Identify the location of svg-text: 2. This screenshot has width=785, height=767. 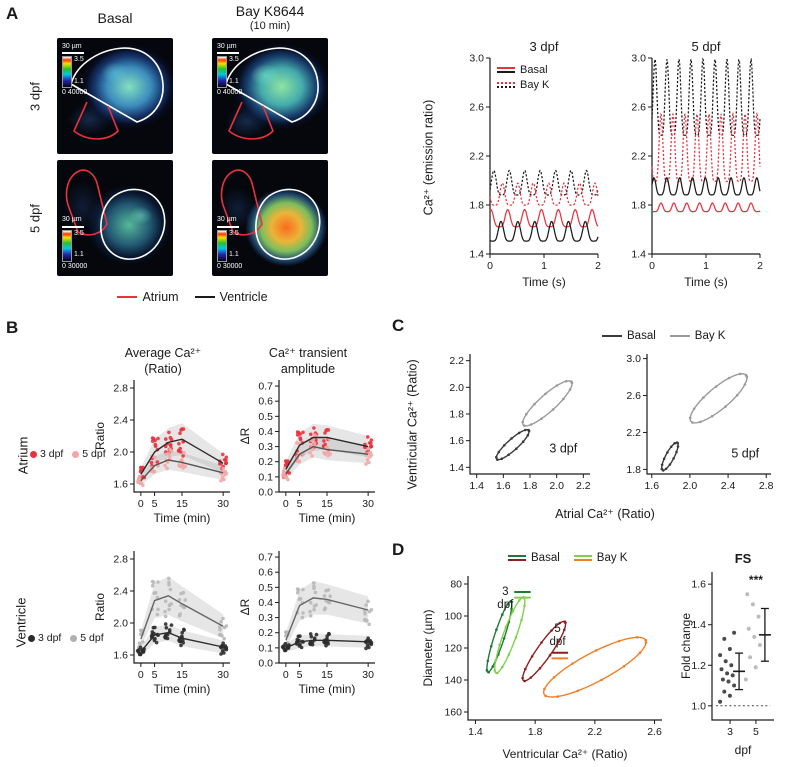
(598, 266).